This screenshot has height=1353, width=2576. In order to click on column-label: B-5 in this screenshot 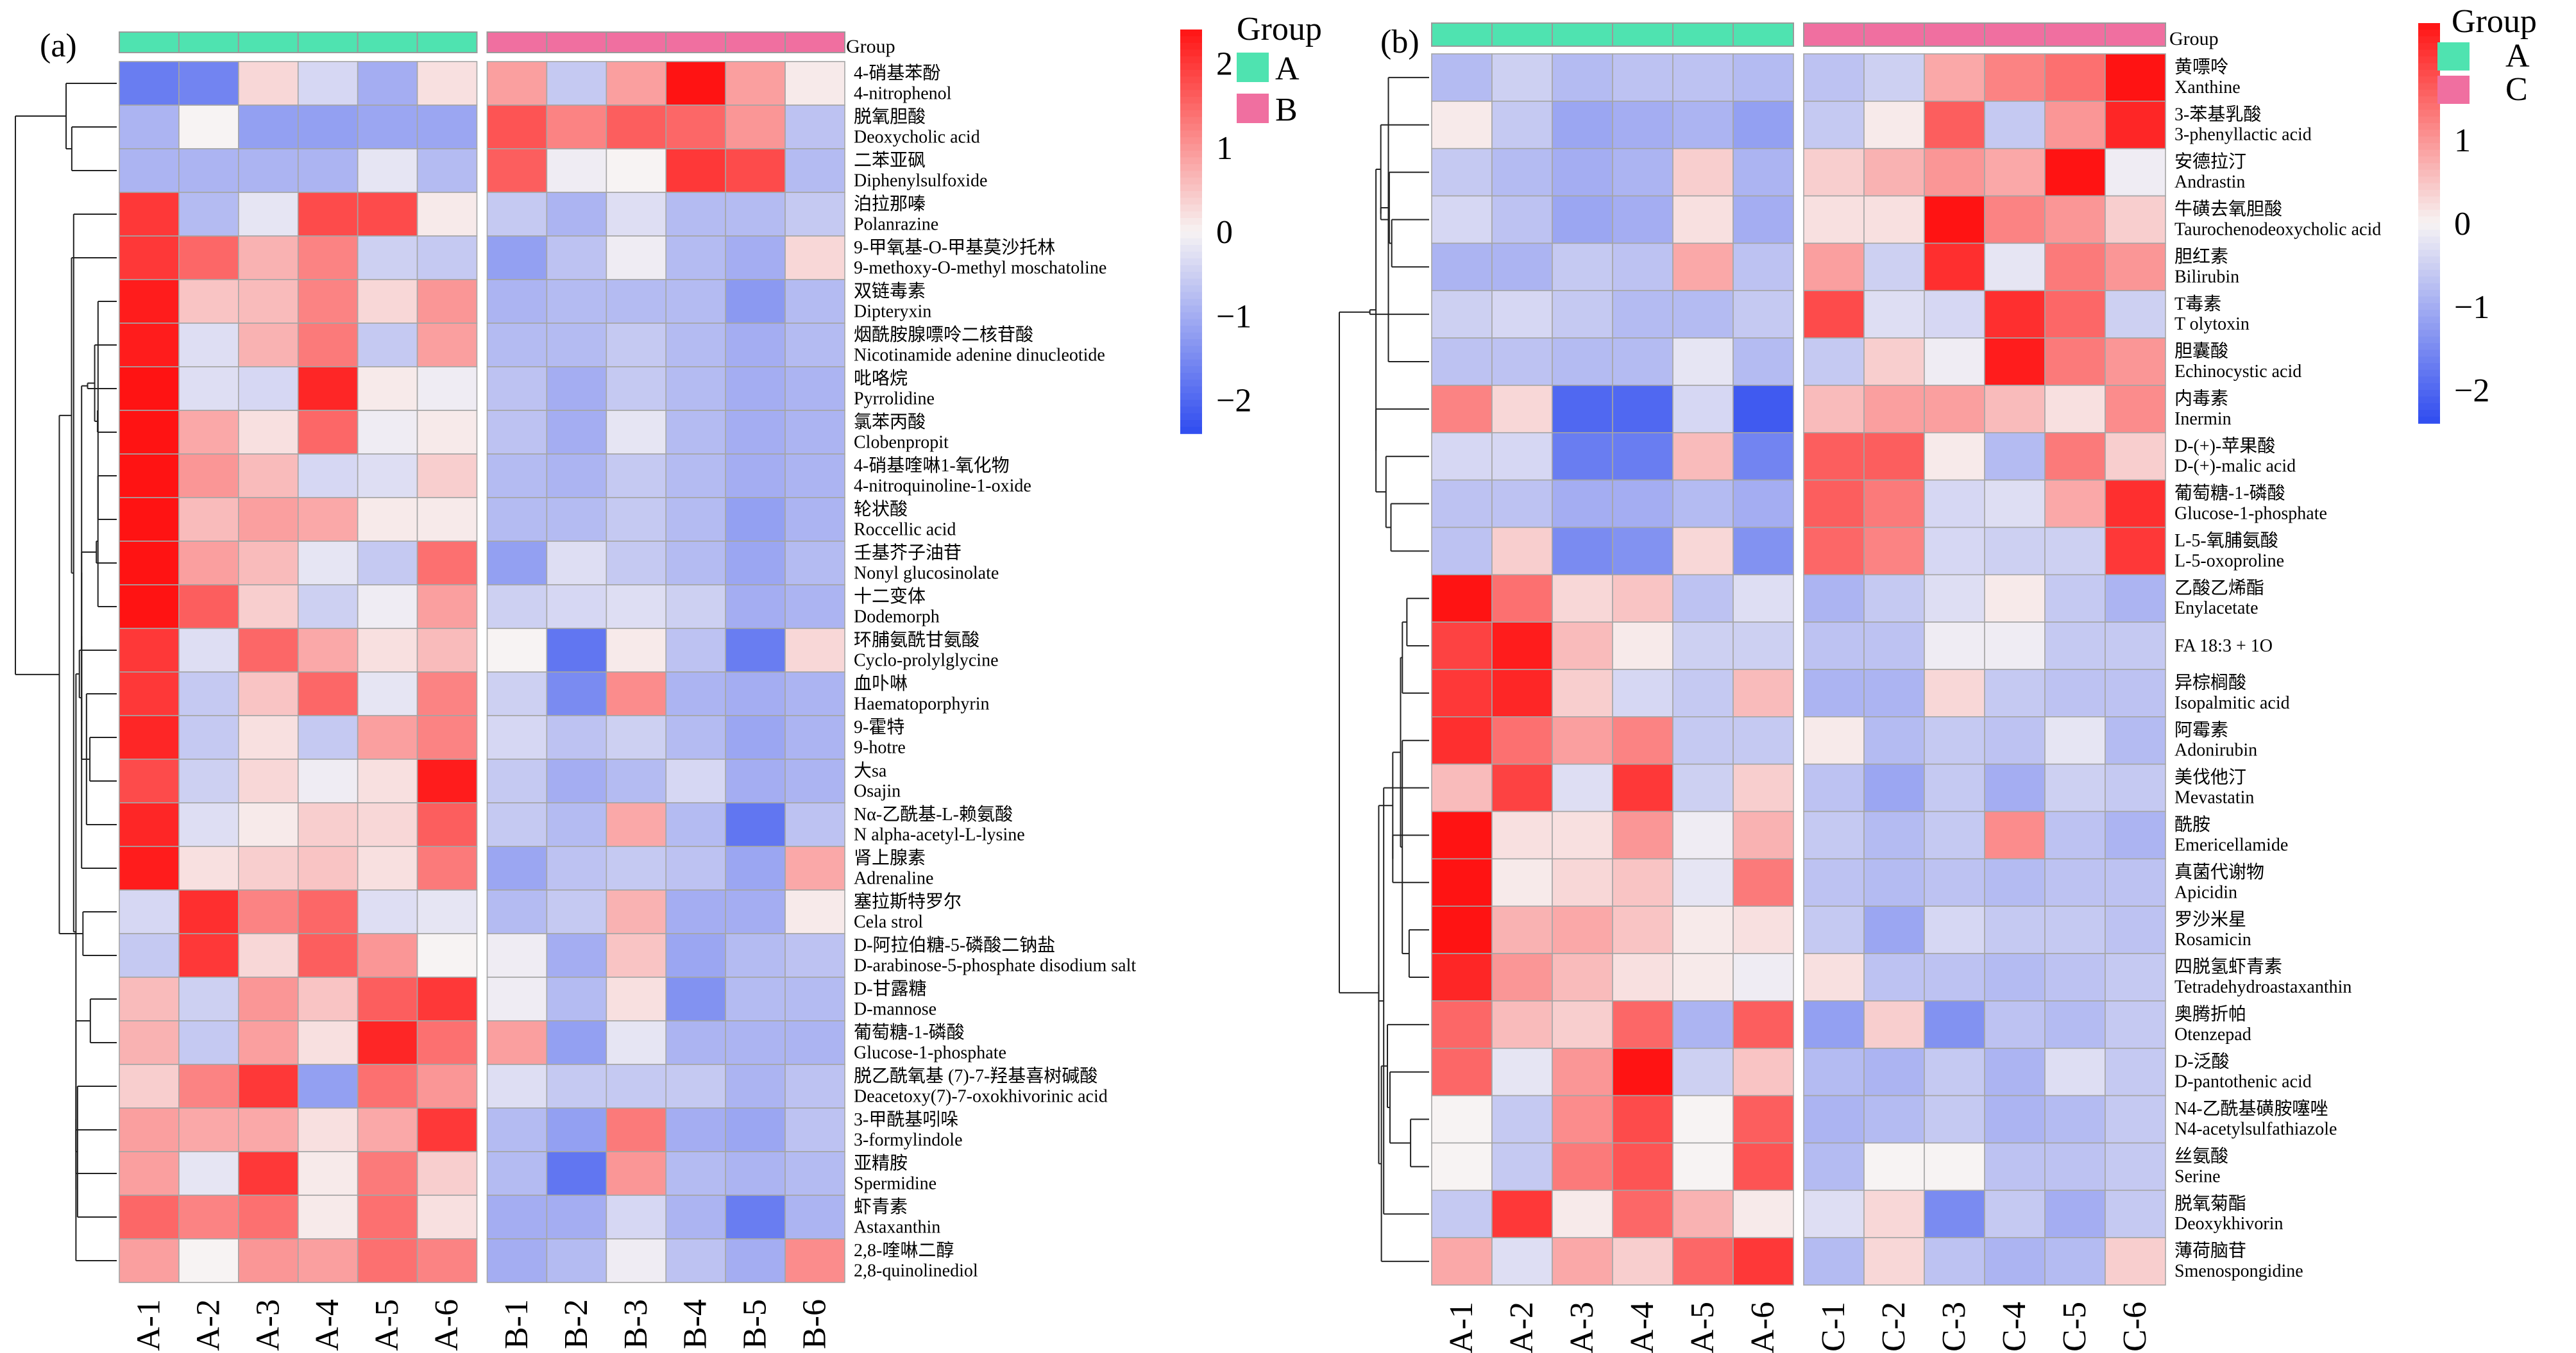, I will do `click(755, 1324)`.